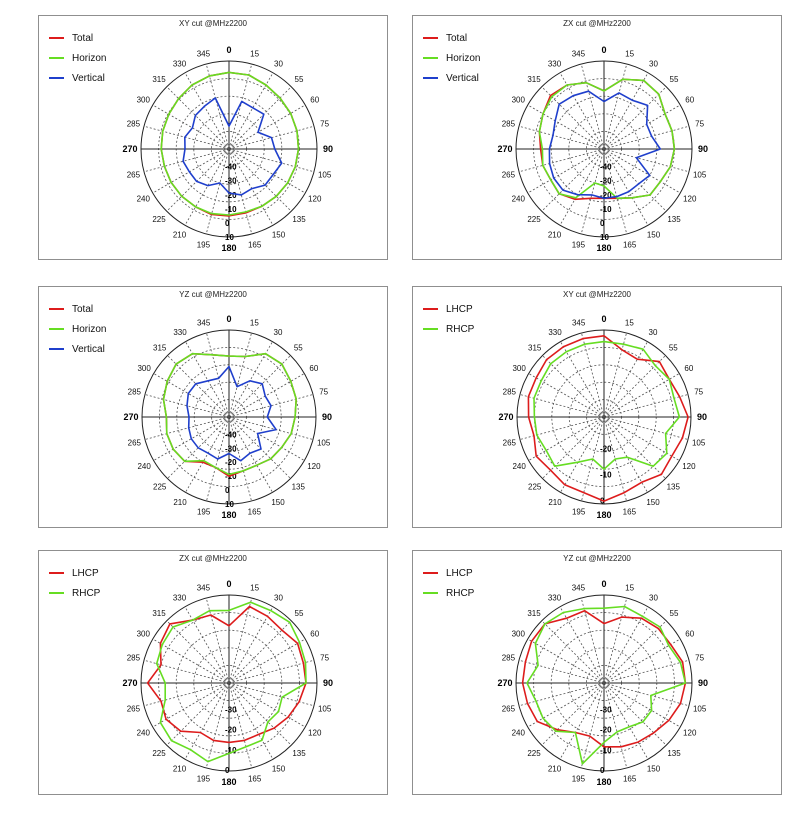 Image resolution: width=800 pixels, height=816 pixels. Describe the element at coordinates (457, 38) in the screenshot. I see `legend-label: Total` at that location.